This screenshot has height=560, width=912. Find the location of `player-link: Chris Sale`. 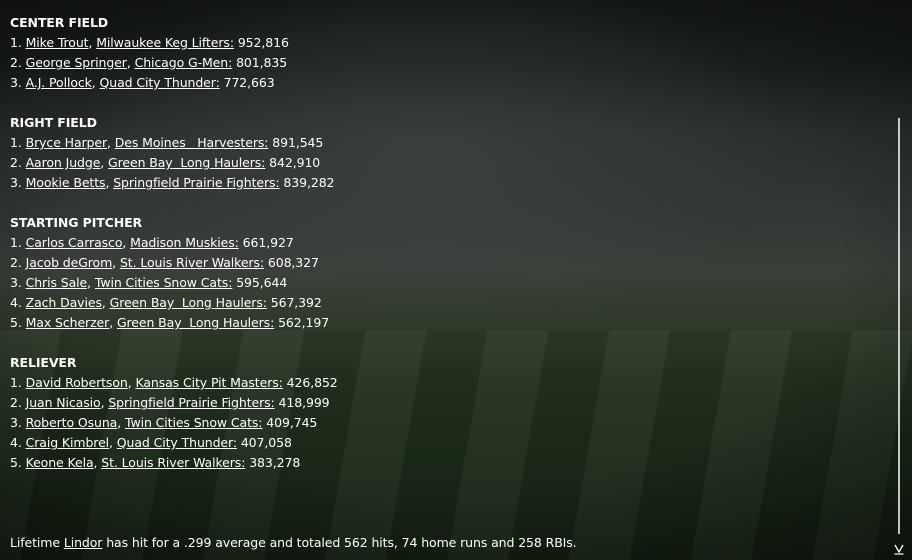

player-link: Chris Sale is located at coordinates (56, 282).